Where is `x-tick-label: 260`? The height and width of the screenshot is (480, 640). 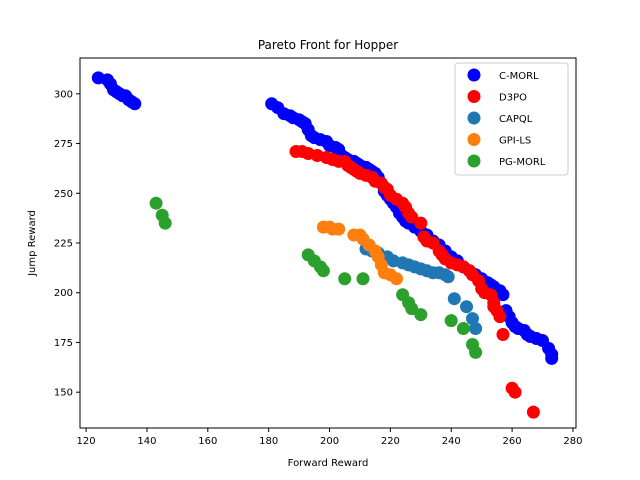 x-tick-label: 260 is located at coordinates (512, 441).